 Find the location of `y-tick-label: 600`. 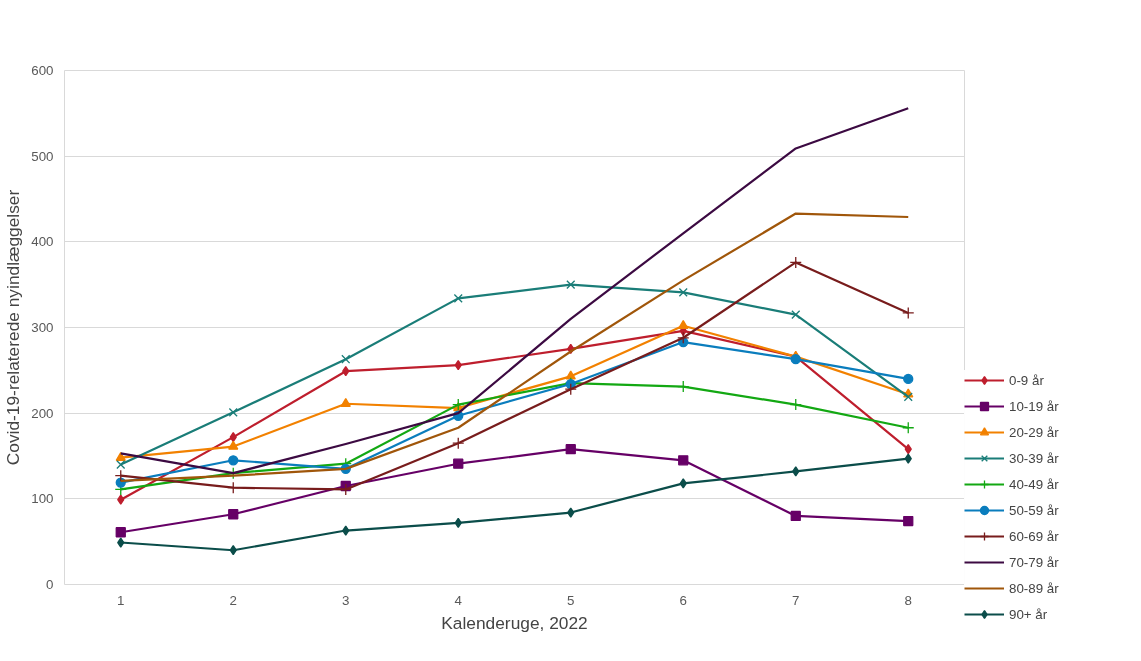

y-tick-label: 600 is located at coordinates (42, 70).